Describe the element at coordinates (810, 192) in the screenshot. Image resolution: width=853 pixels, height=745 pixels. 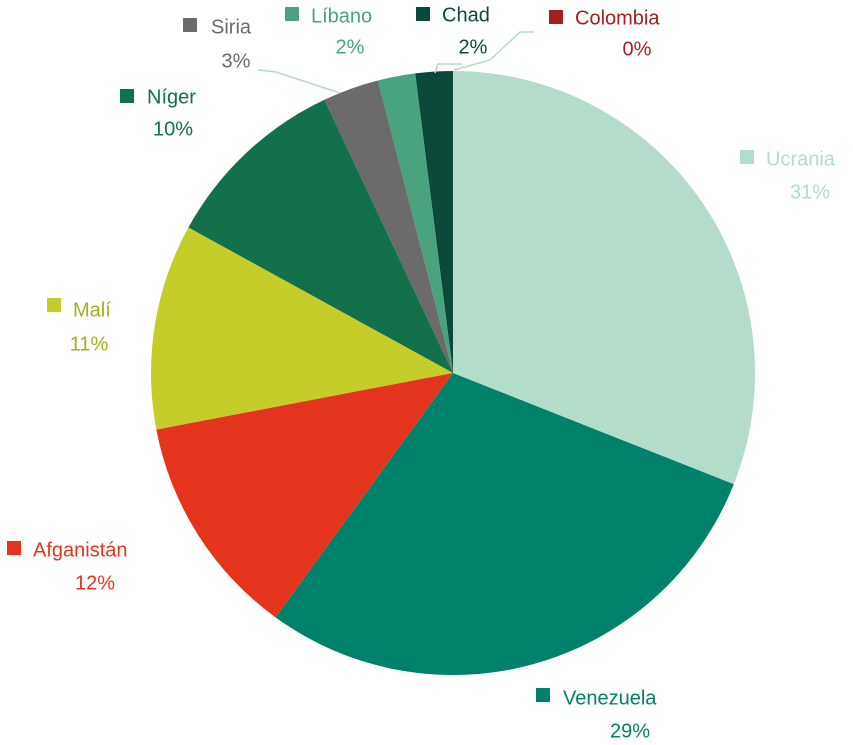
I see `value-label: 31%` at that location.